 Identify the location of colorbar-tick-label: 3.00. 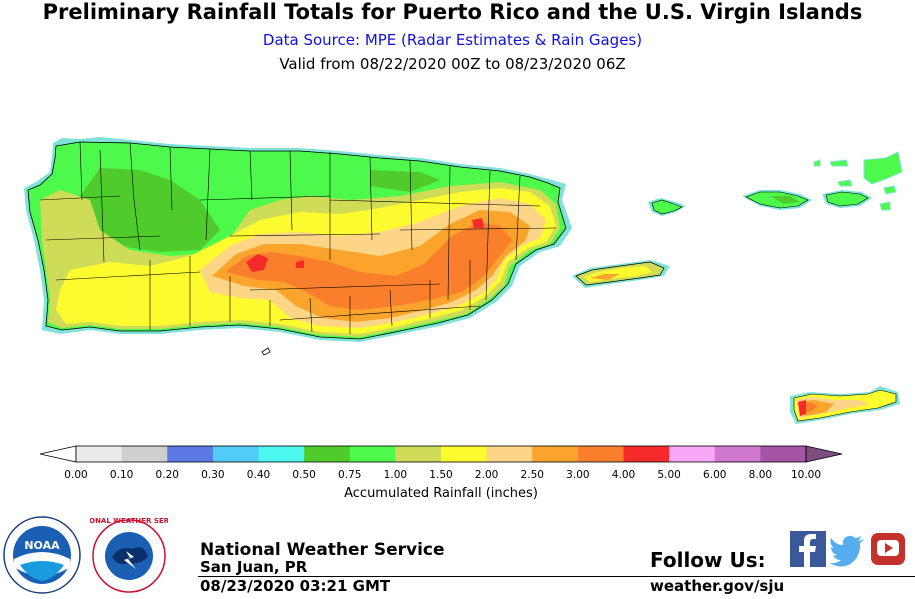
(577, 474).